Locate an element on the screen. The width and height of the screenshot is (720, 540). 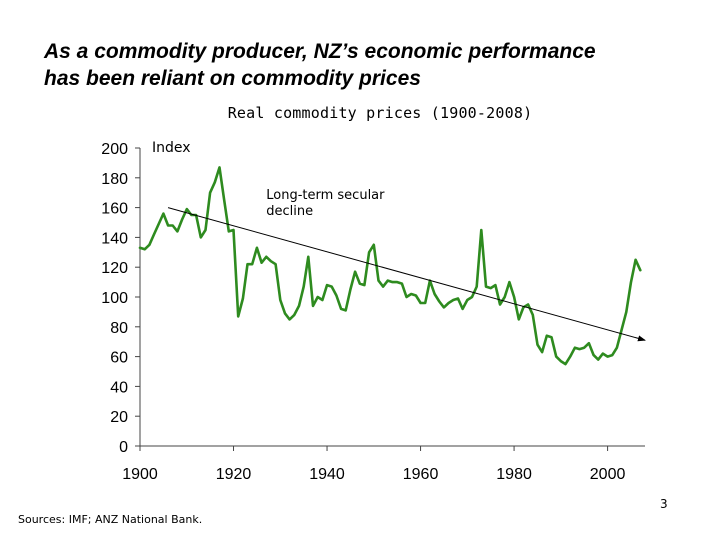
y-axis-label: Index is located at coordinates (171, 148).